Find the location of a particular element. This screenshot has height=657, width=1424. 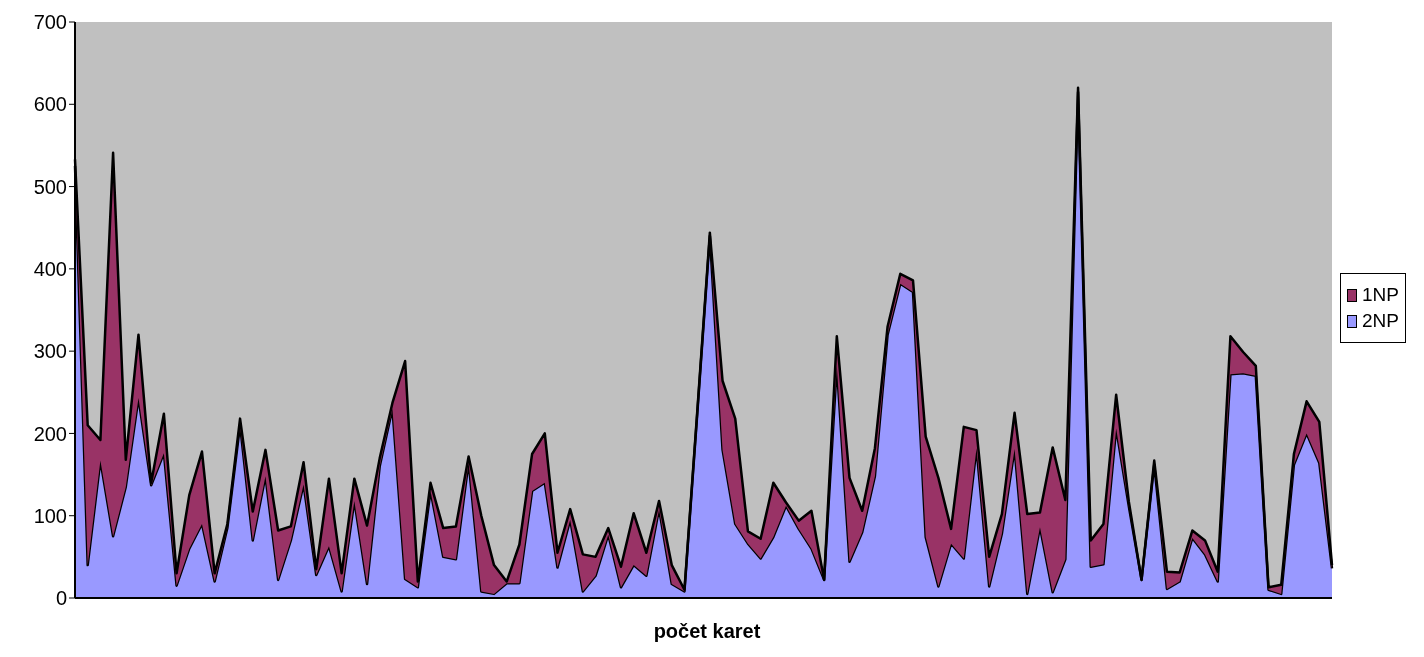

y-tick-label: 0 is located at coordinates (61, 598).